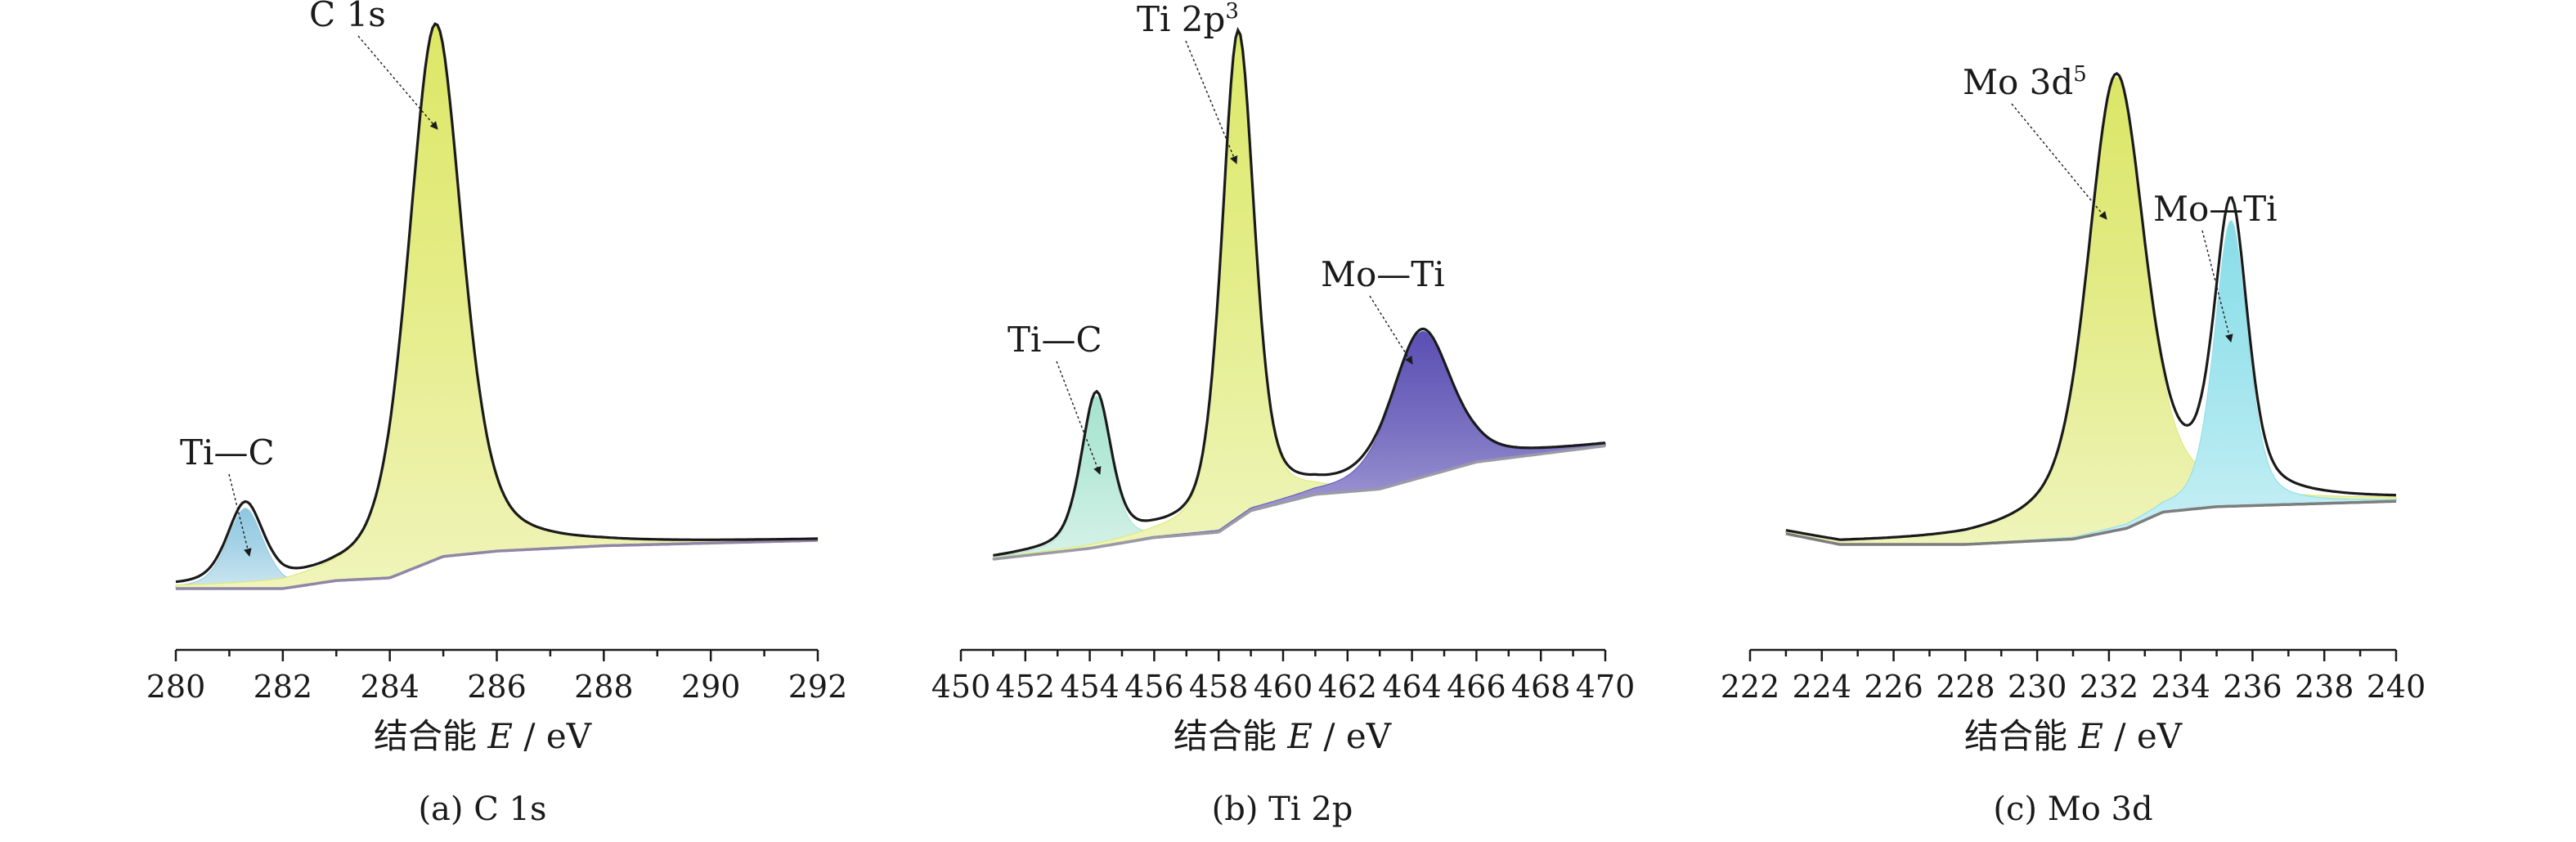 The image size is (2576, 842). Describe the element at coordinates (2025, 82) in the screenshot. I see `annotation-mo3d-1: Mo 3d5` at that location.